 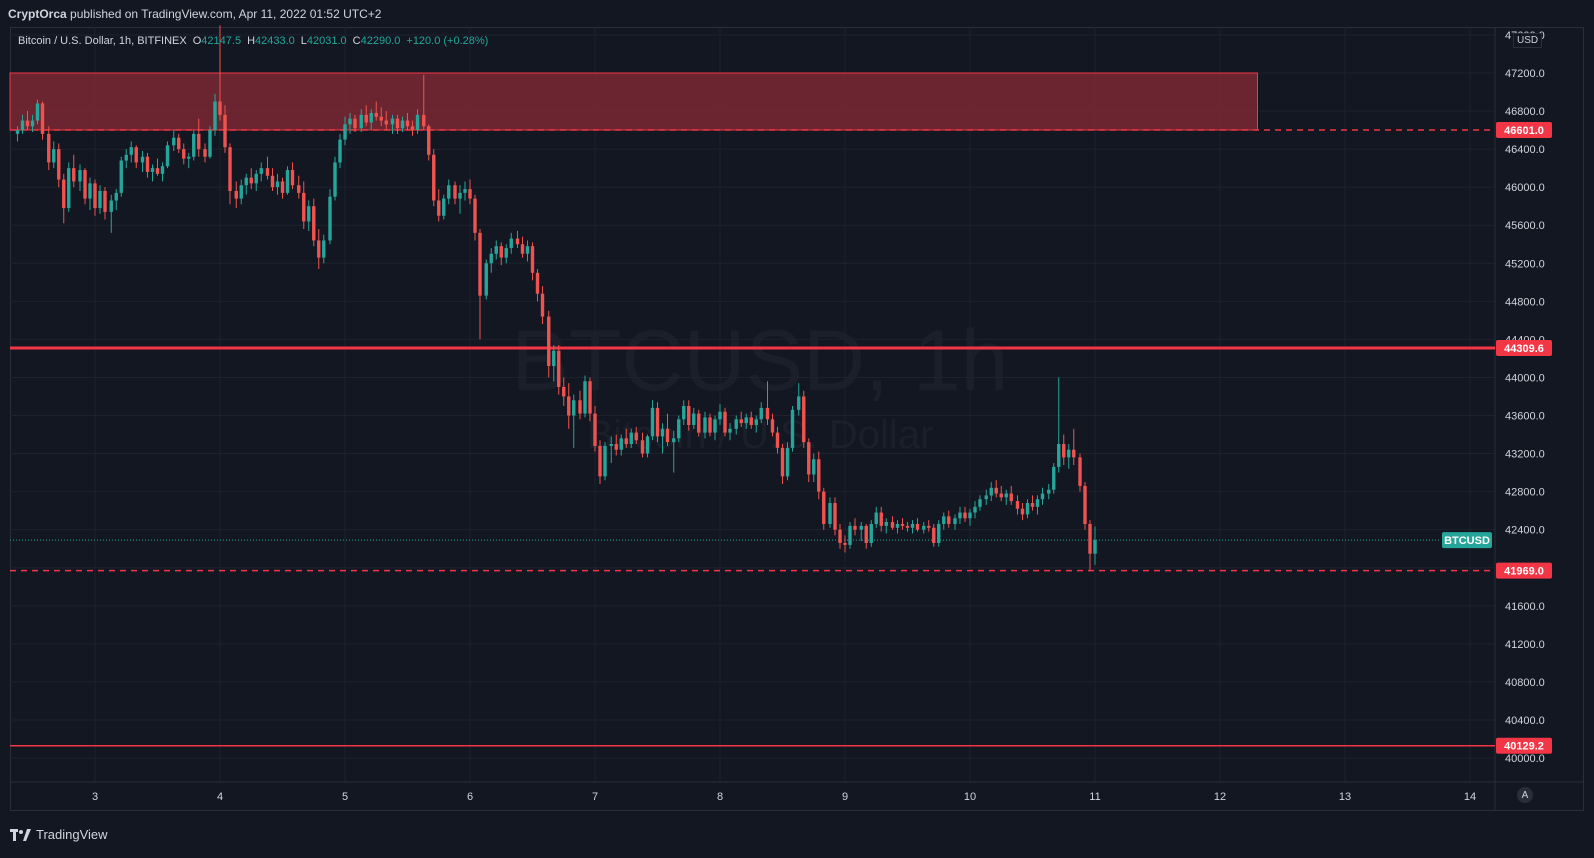 I want to click on tradingview-logo: TradingView, so click(x=59, y=834).